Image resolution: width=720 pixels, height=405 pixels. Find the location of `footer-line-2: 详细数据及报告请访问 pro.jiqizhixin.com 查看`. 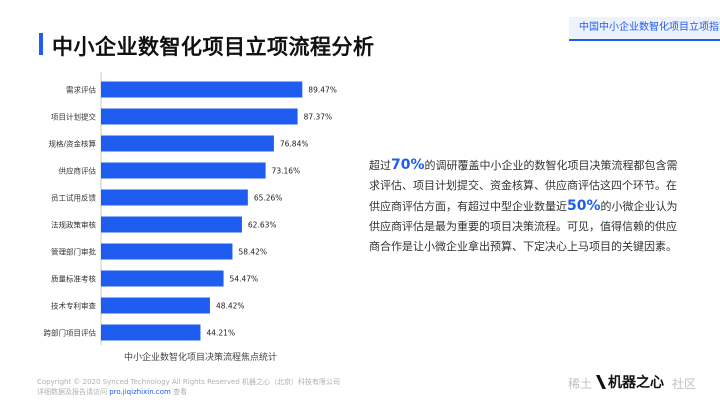

footer-line-2: 详细数据及报告请访问 pro.jiqizhixin.com 查看 is located at coordinates (188, 392).